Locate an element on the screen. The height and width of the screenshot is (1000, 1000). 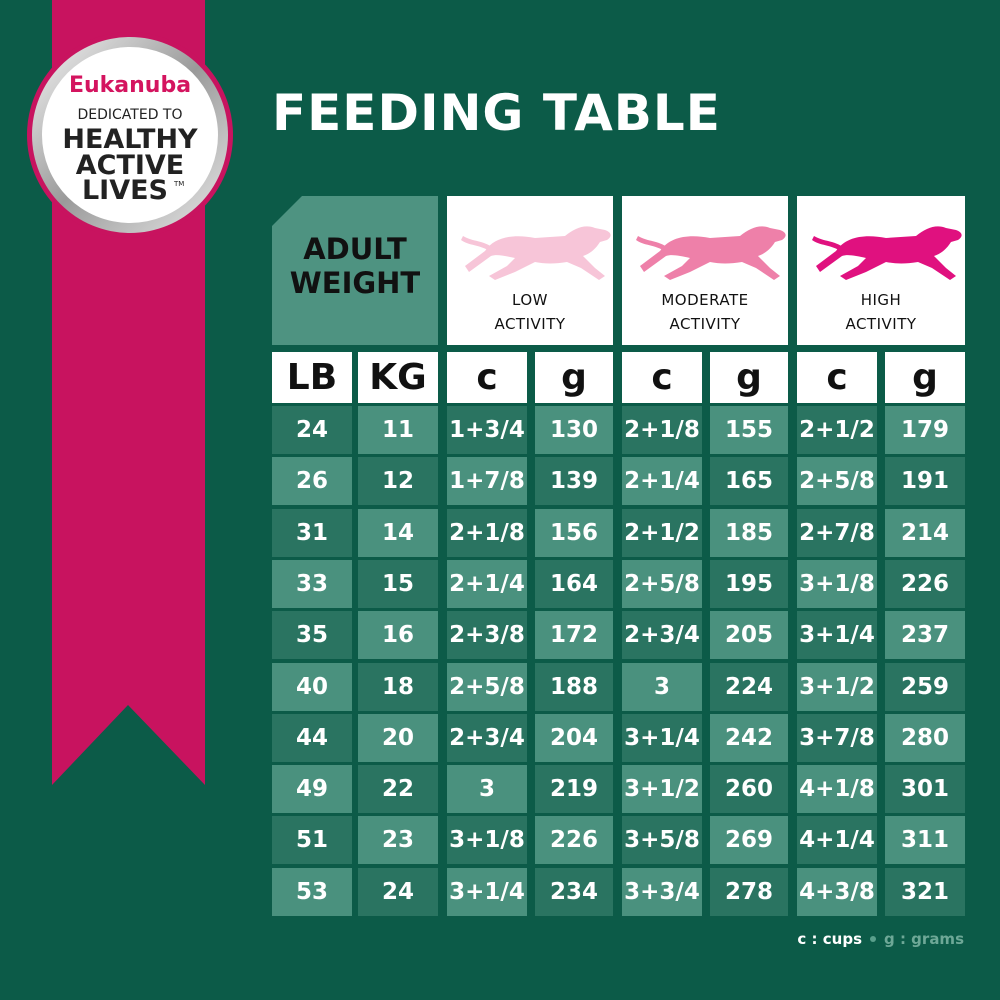
table-cell: 2+7/8 is located at coordinates (837, 532).